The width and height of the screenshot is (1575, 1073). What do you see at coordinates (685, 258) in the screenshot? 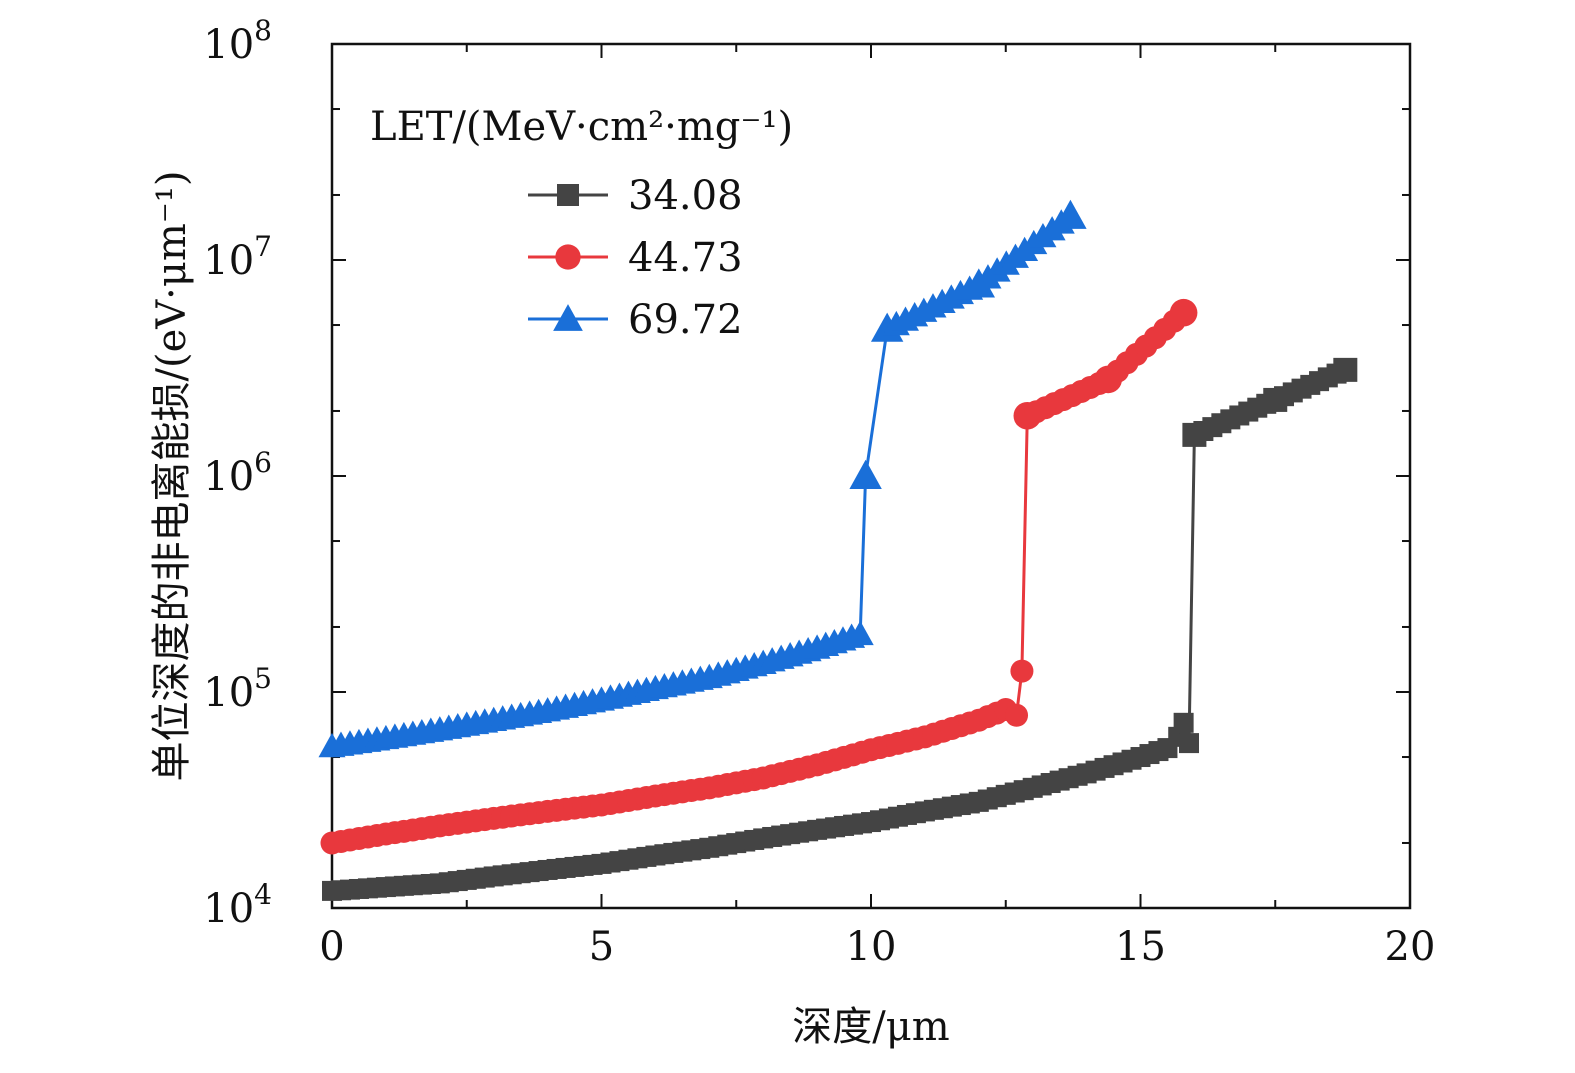
I see `legend-label: 44.73` at bounding box center [685, 258].